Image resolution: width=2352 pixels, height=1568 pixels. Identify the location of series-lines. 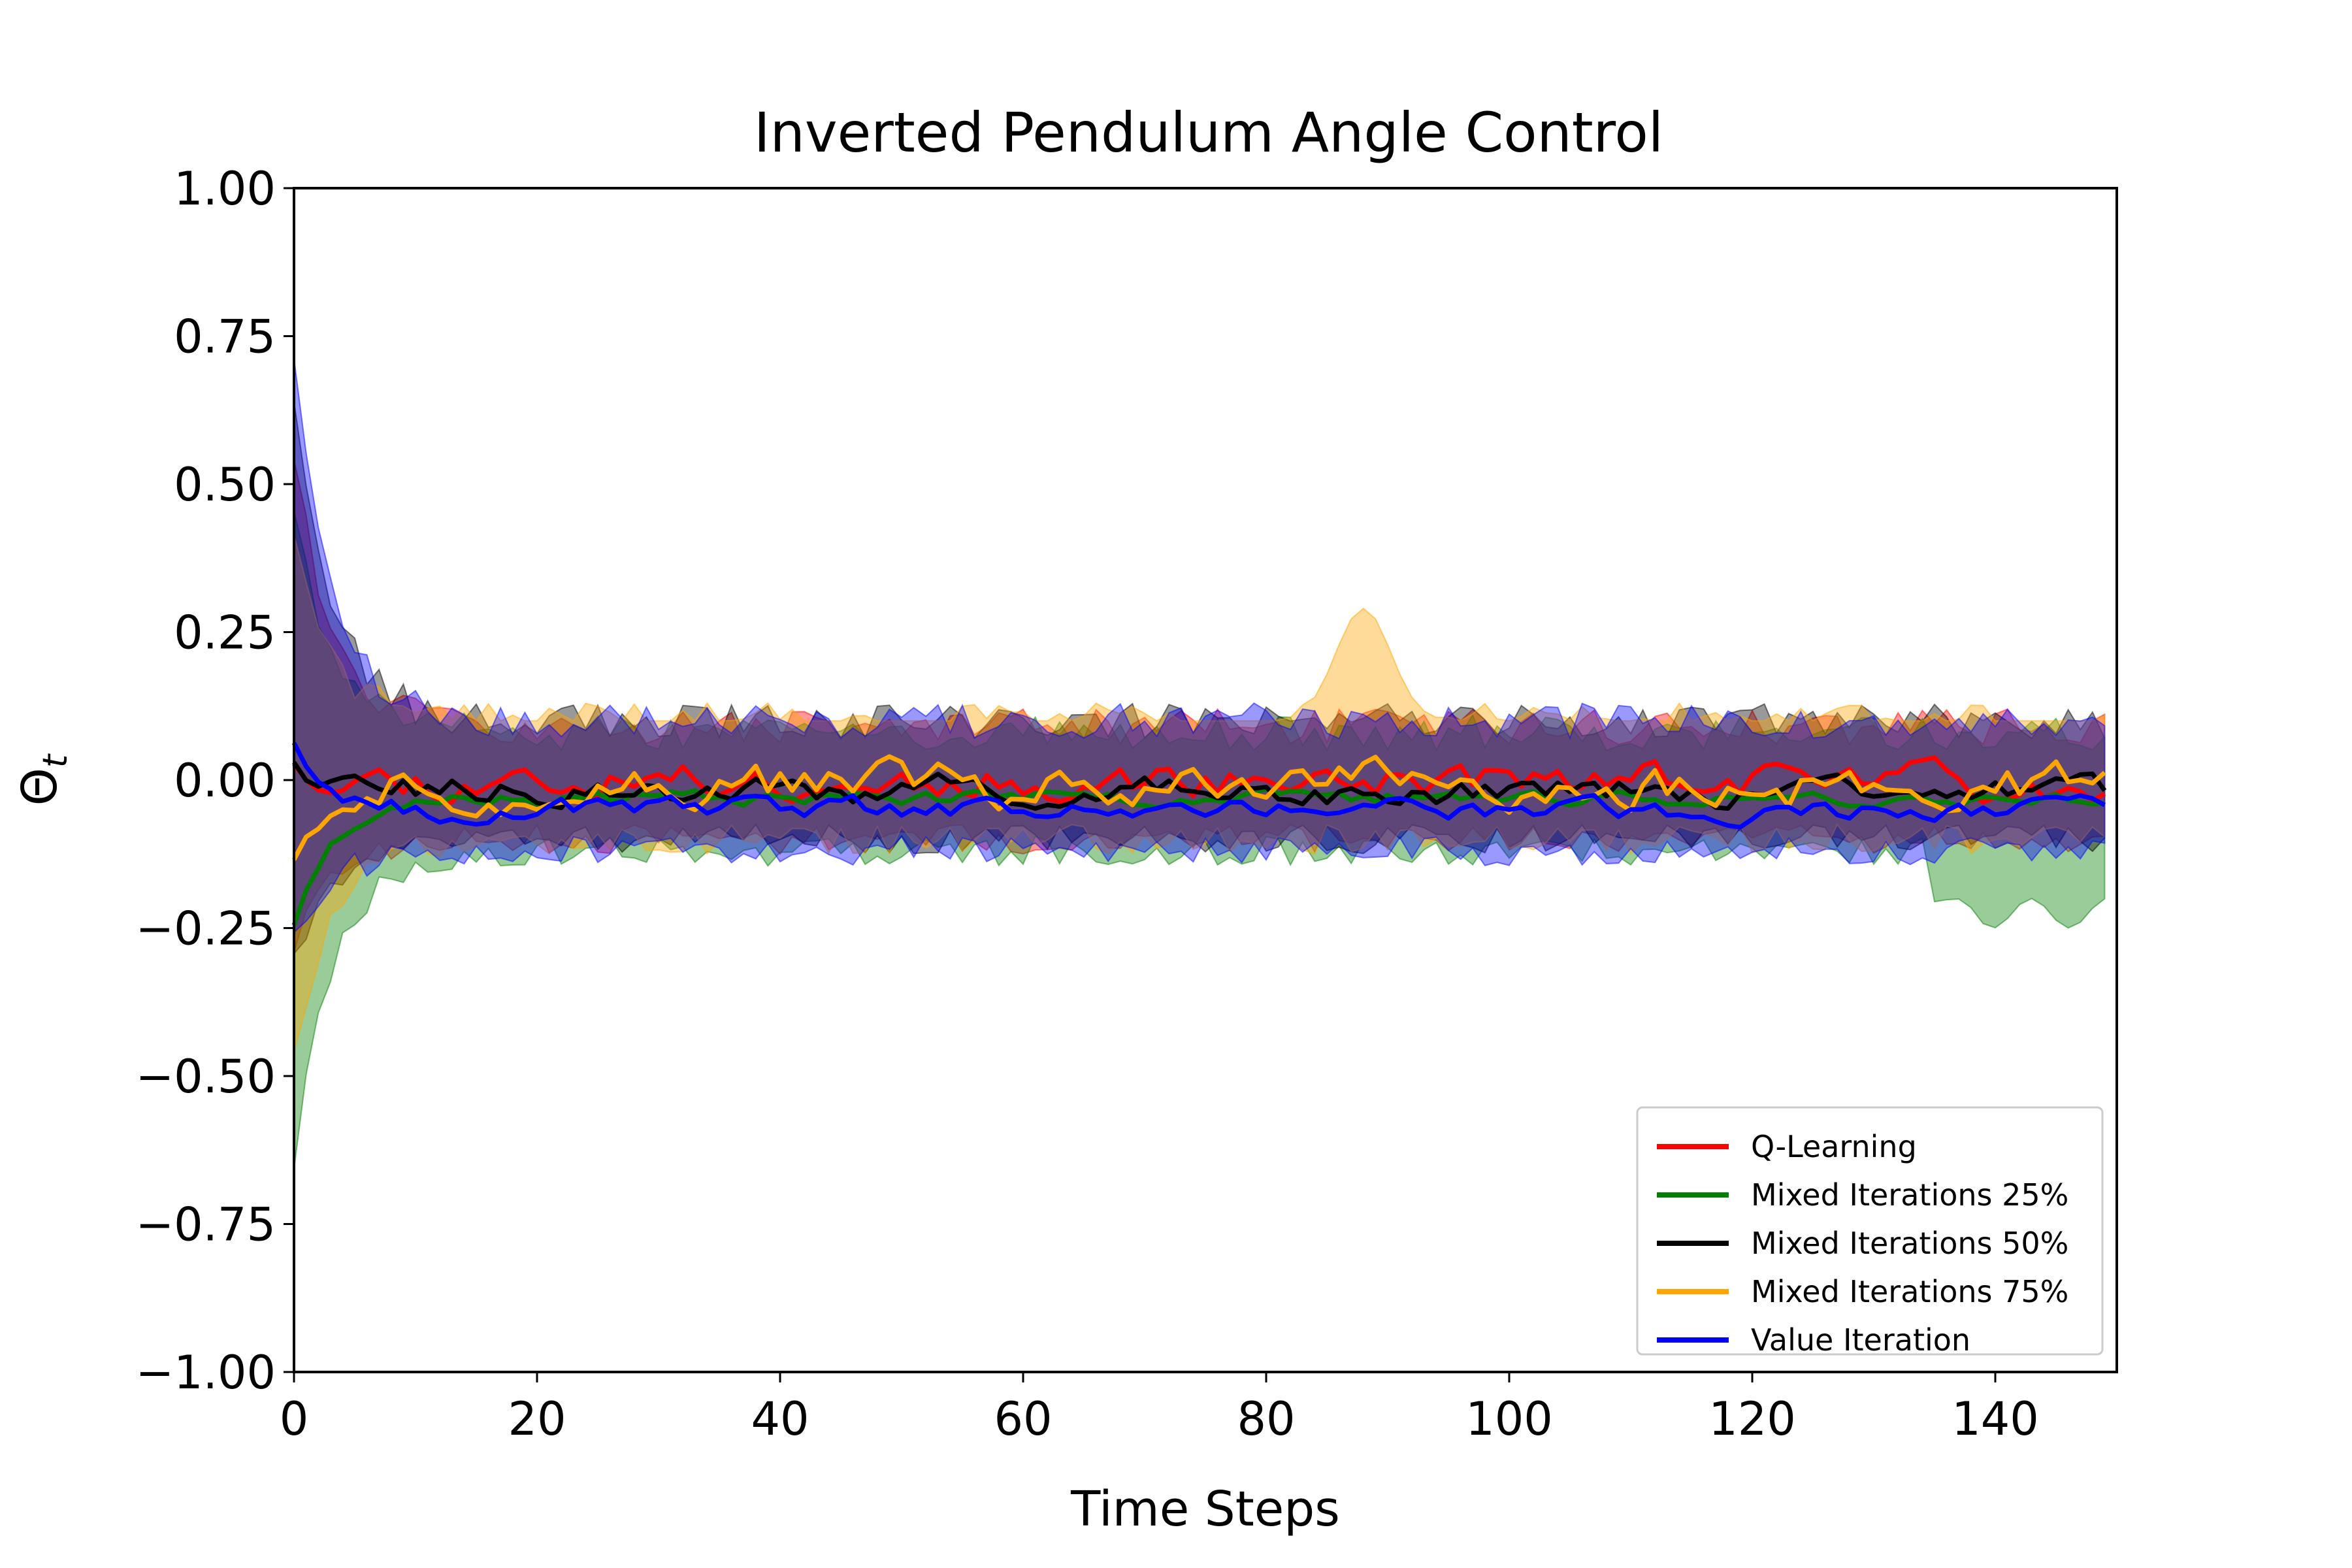
(1199, 834).